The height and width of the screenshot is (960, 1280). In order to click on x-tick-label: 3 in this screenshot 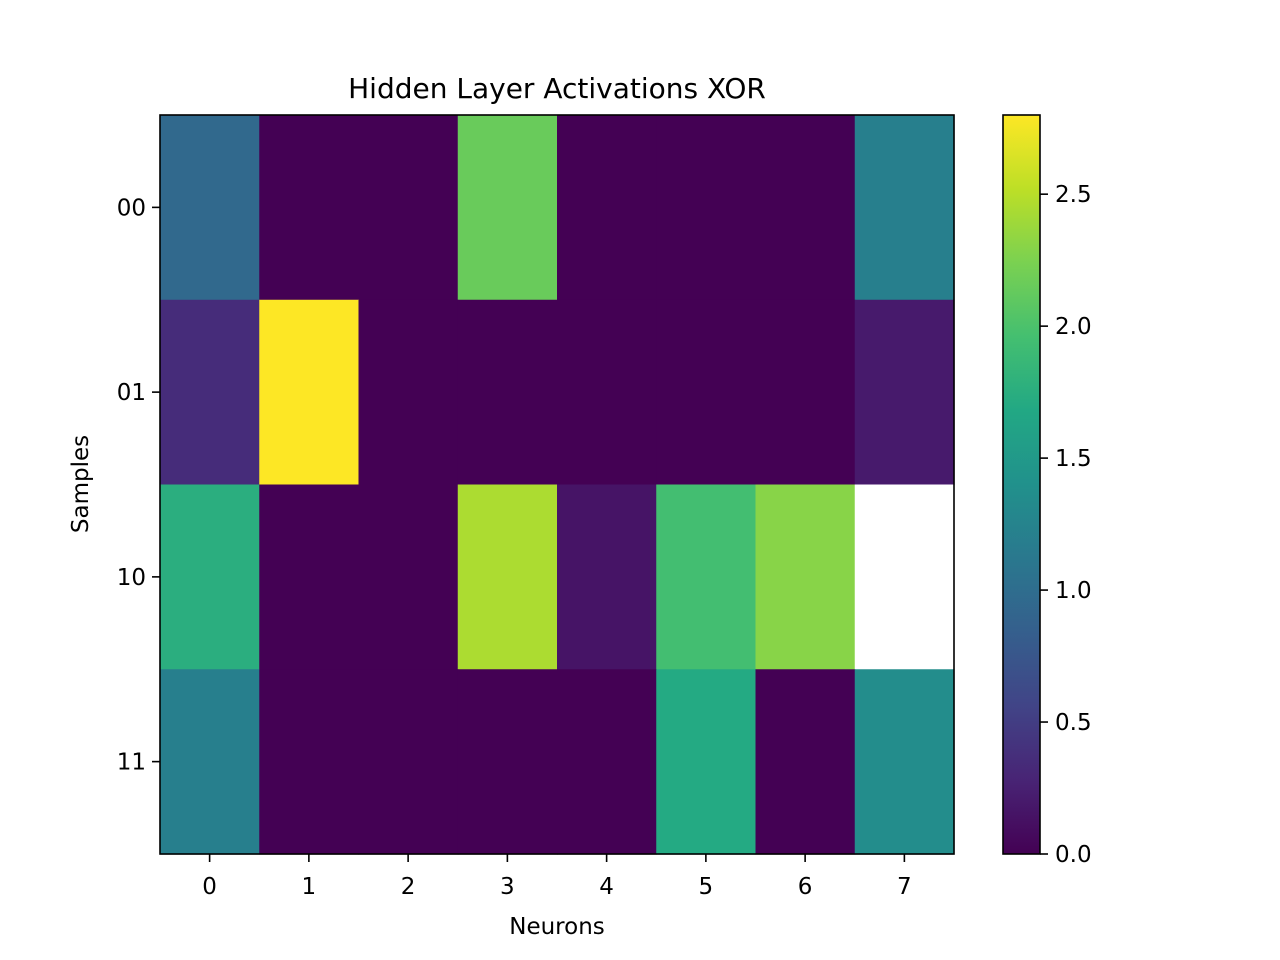, I will do `click(507, 887)`.